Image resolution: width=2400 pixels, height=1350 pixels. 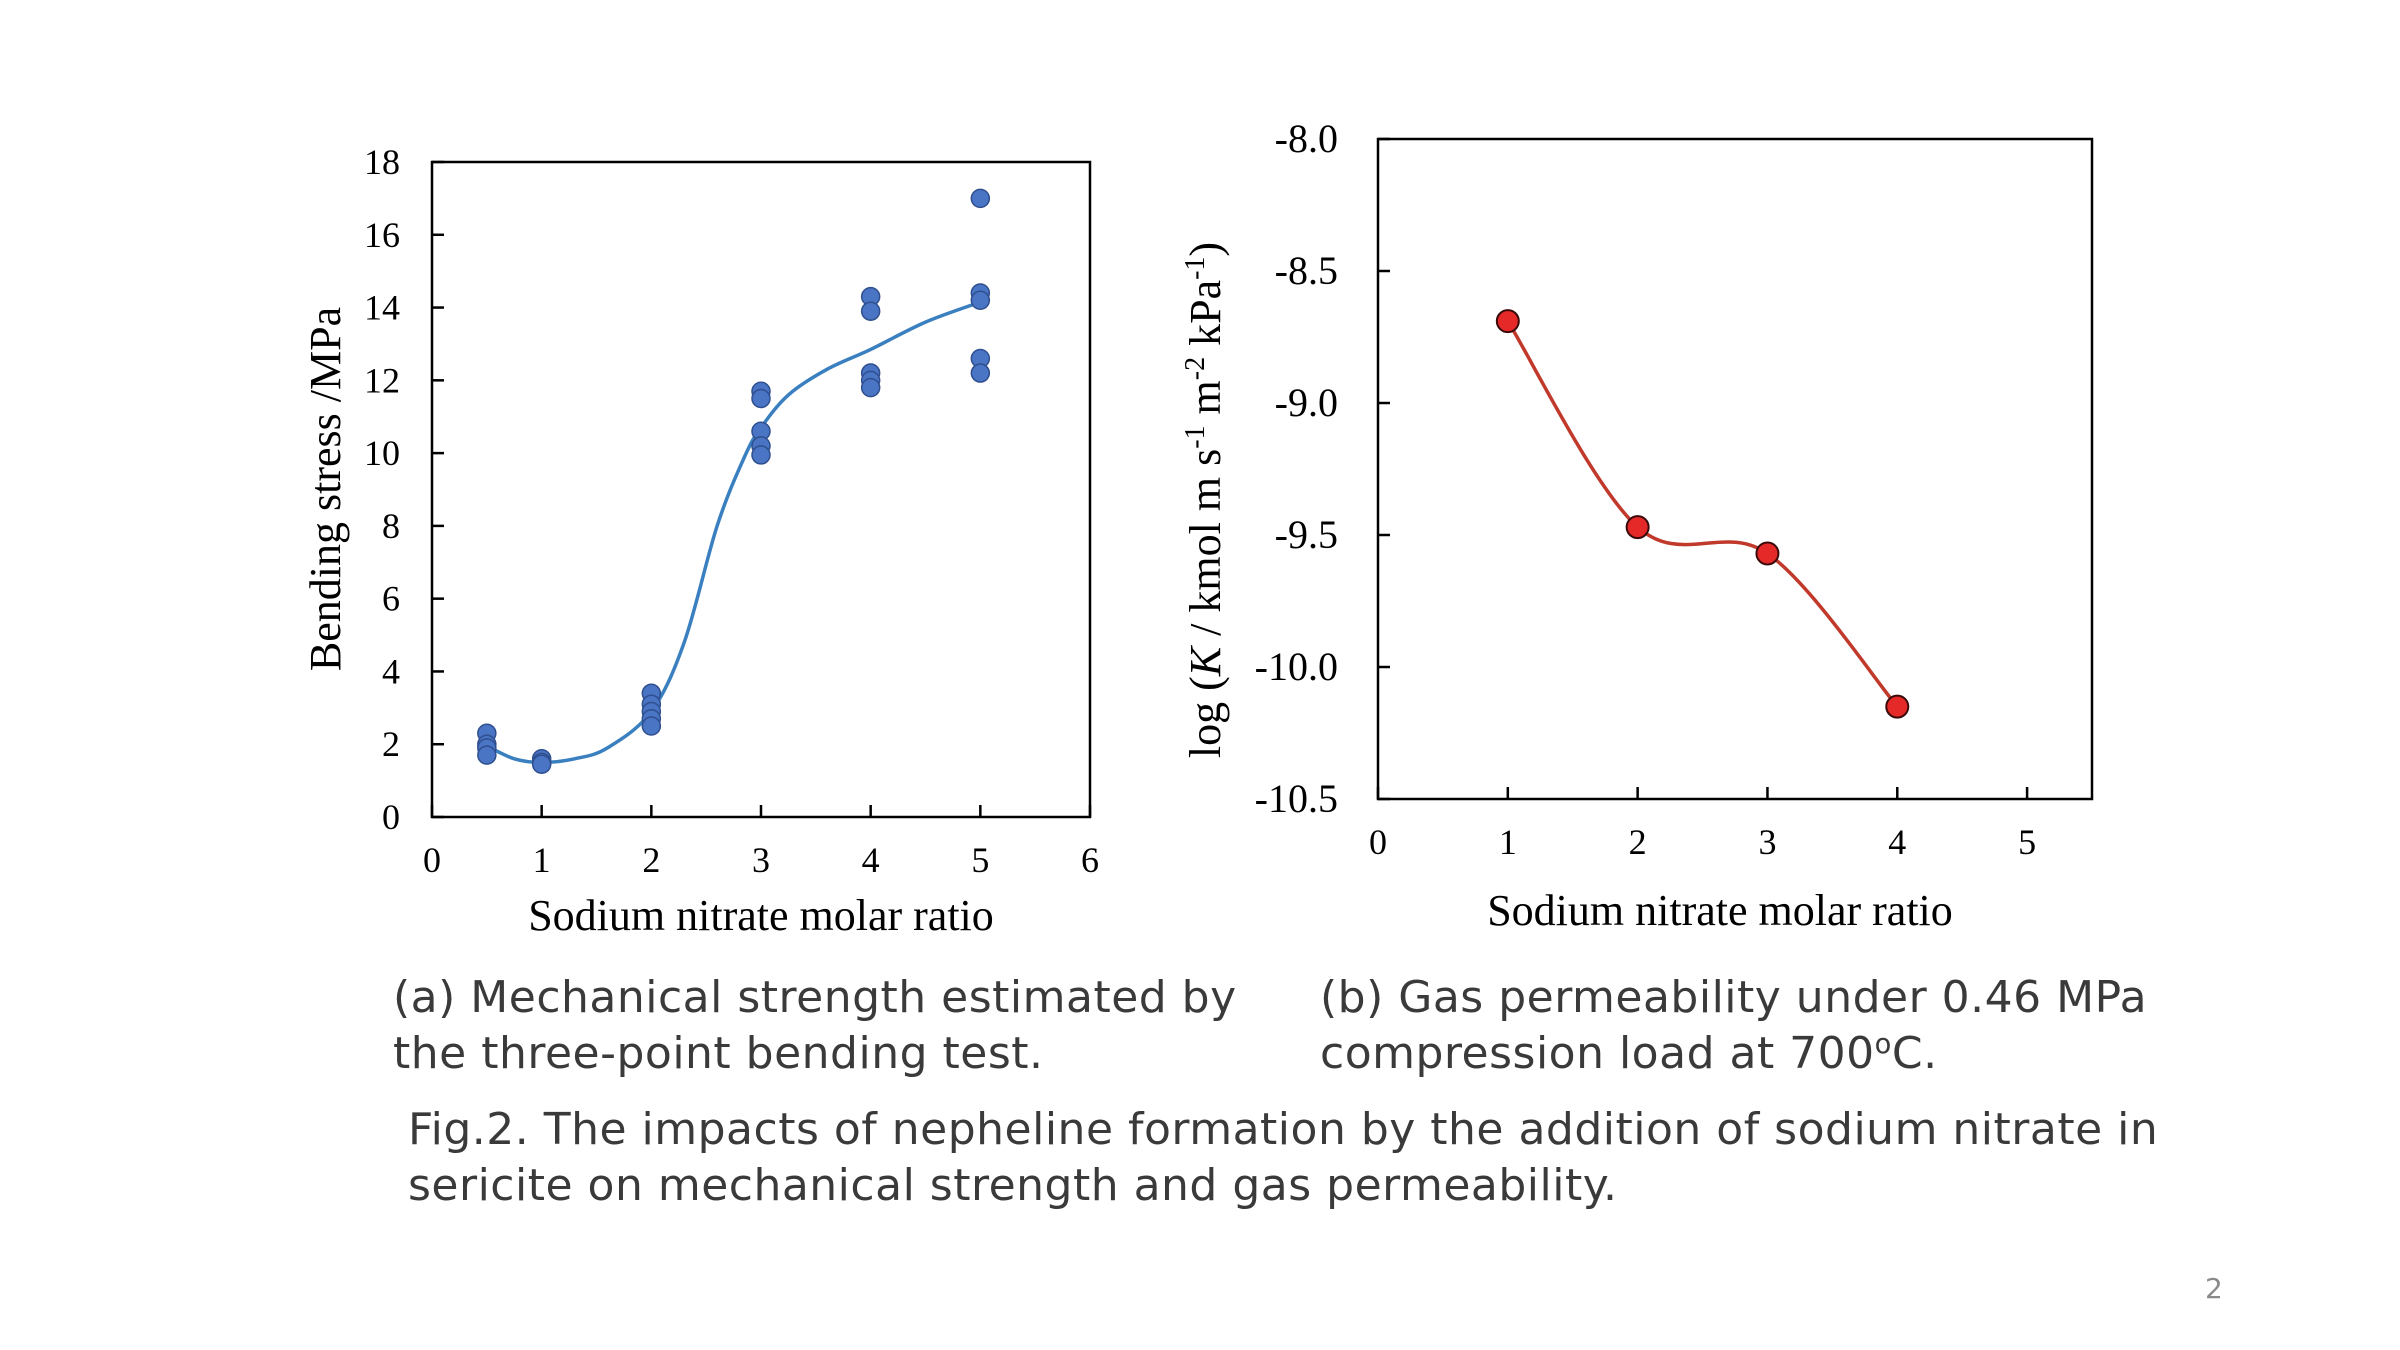 What do you see at coordinates (1296, 798) in the screenshot?
I see `chart-b-y-tick-label: -10.5` at bounding box center [1296, 798].